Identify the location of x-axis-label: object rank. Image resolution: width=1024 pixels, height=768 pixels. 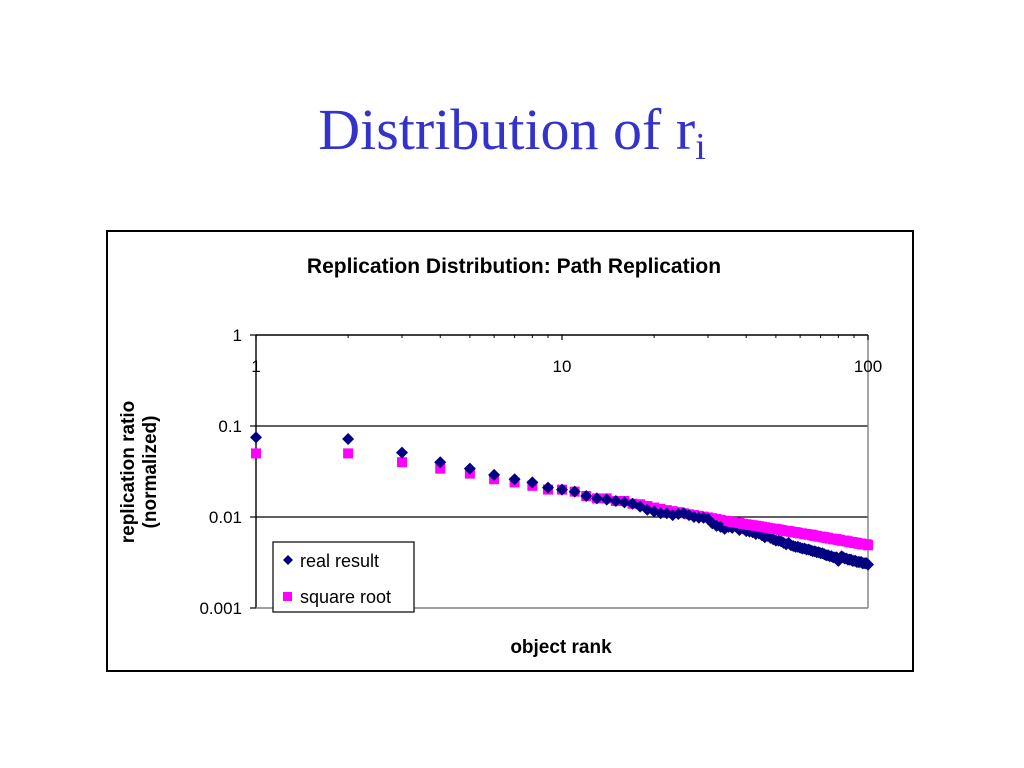
(561, 647).